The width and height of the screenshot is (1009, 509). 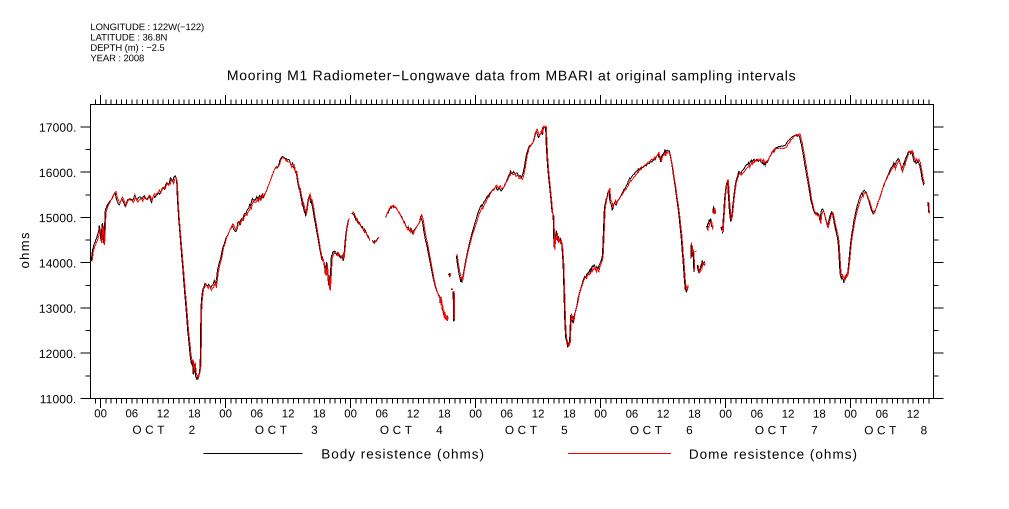 I want to click on svg-text: OCT 7, so click(x=788, y=430).